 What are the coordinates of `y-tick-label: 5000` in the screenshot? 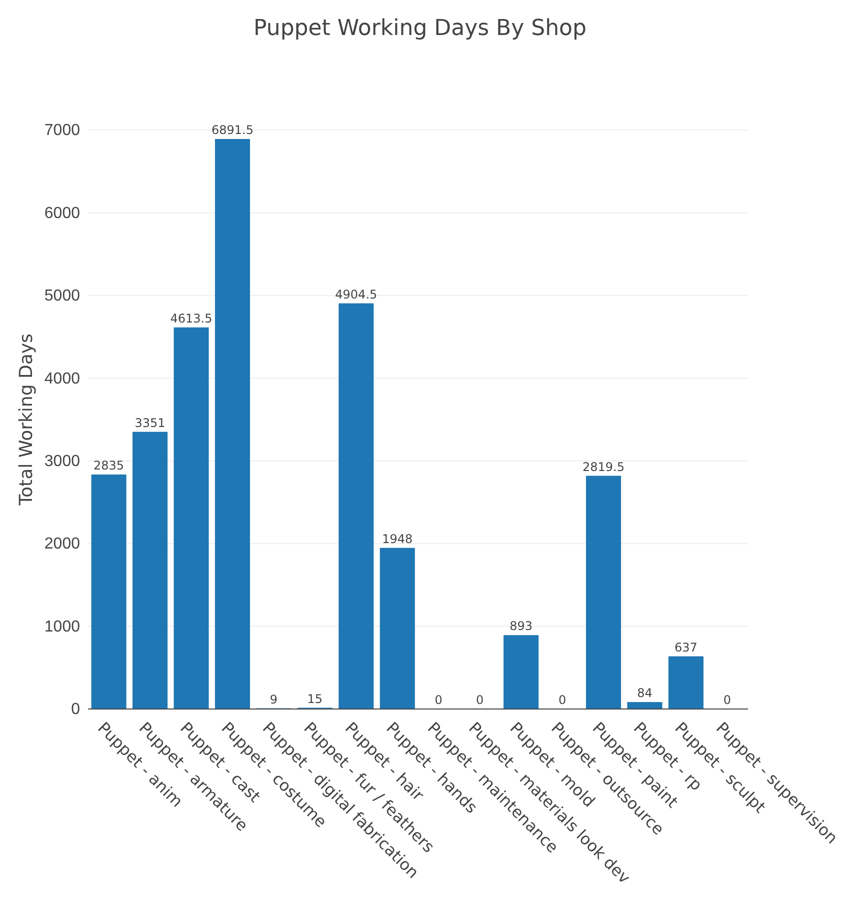 It's located at (62, 296).